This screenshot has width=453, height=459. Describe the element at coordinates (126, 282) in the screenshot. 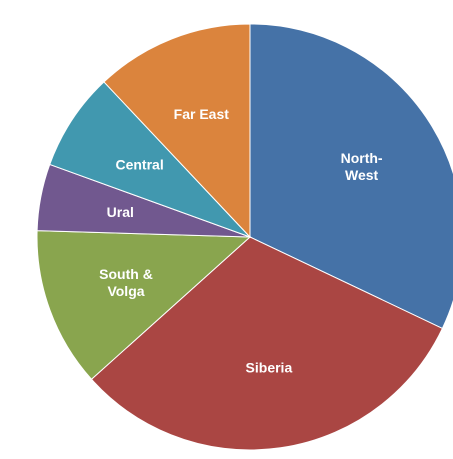

I see `pie-label-south-volga: South & Volga` at that location.